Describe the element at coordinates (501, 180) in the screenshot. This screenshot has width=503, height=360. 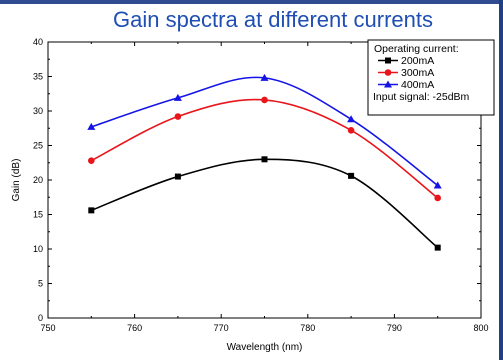
I see `right-accent-bar` at that location.